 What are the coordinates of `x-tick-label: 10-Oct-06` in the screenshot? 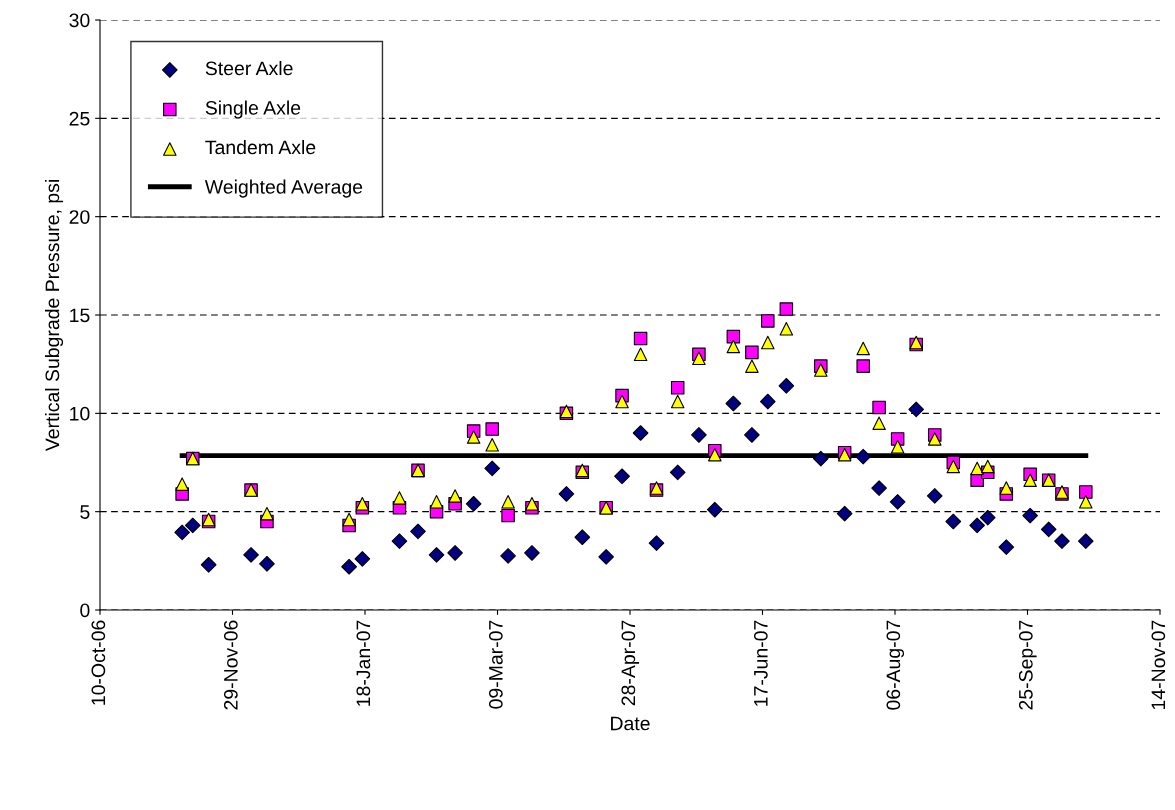 It's located at (98, 662).